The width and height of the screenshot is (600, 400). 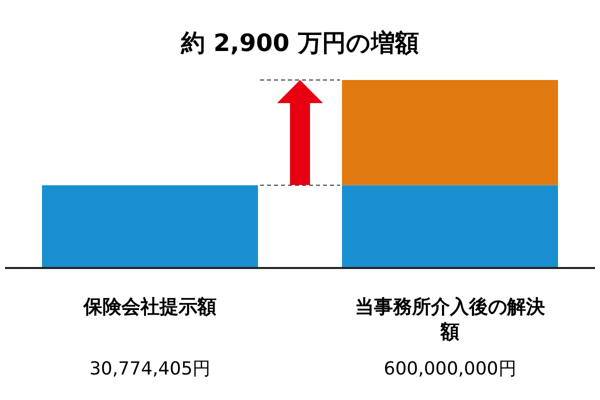 I want to click on x-tick-label: 保険会社提示額, so click(x=149, y=307).